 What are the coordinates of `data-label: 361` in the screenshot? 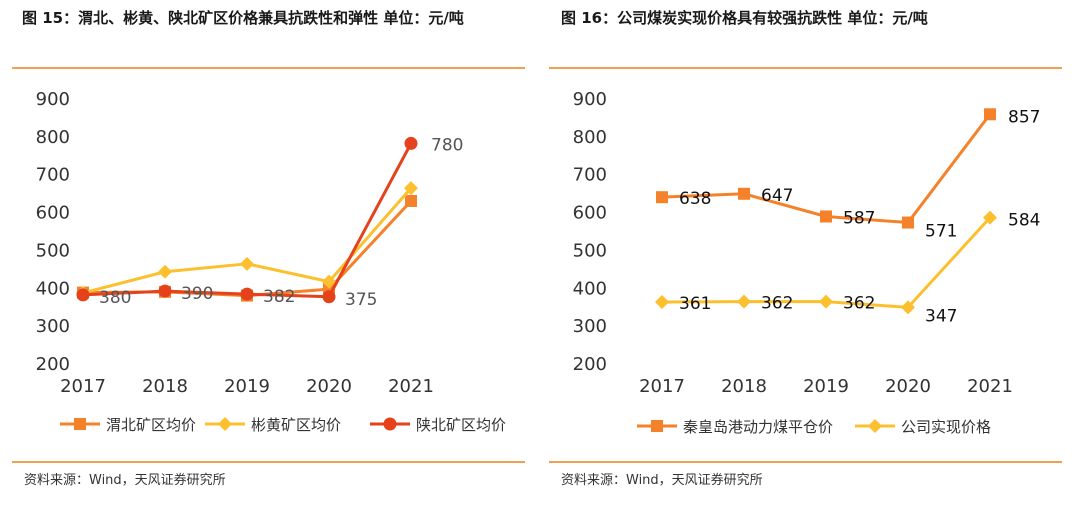 It's located at (695, 304).